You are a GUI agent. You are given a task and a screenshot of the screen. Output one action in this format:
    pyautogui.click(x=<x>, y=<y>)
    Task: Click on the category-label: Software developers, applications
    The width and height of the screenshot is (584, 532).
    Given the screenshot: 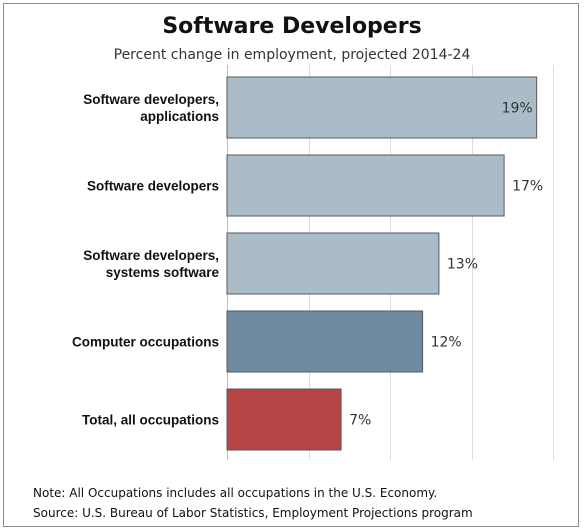 What is the action you would take?
    pyautogui.click(x=151, y=108)
    